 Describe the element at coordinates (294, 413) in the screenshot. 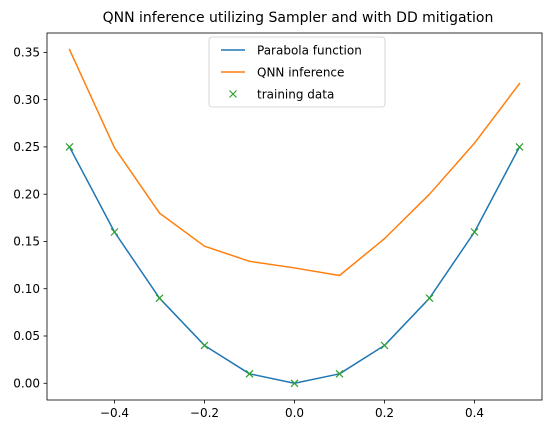

I see `x-tick-label: 0.0` at that location.